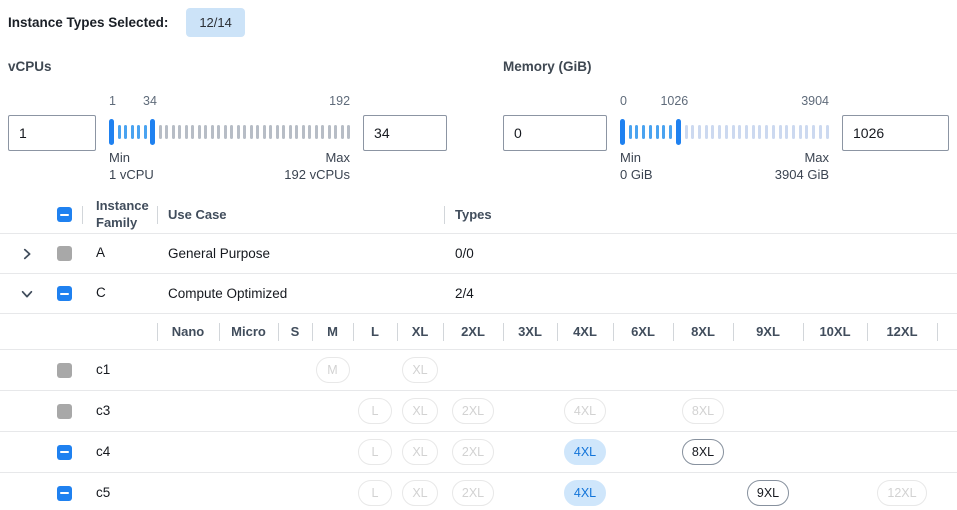 The height and width of the screenshot is (510, 957). Describe the element at coordinates (27, 254) in the screenshot. I see `expand-chevron-icon` at that location.